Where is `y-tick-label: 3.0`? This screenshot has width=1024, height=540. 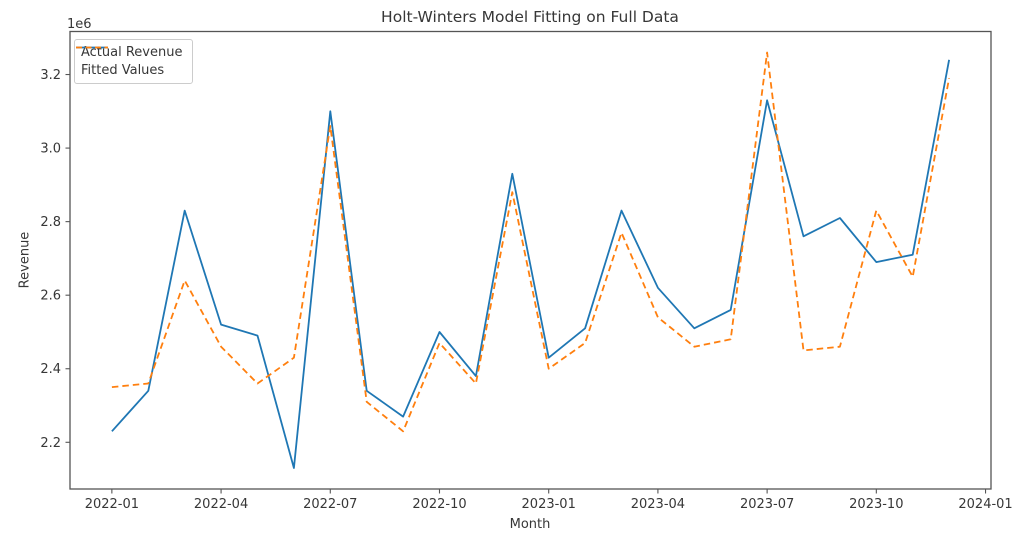
y-tick-label: 3.0 is located at coordinates (50, 149).